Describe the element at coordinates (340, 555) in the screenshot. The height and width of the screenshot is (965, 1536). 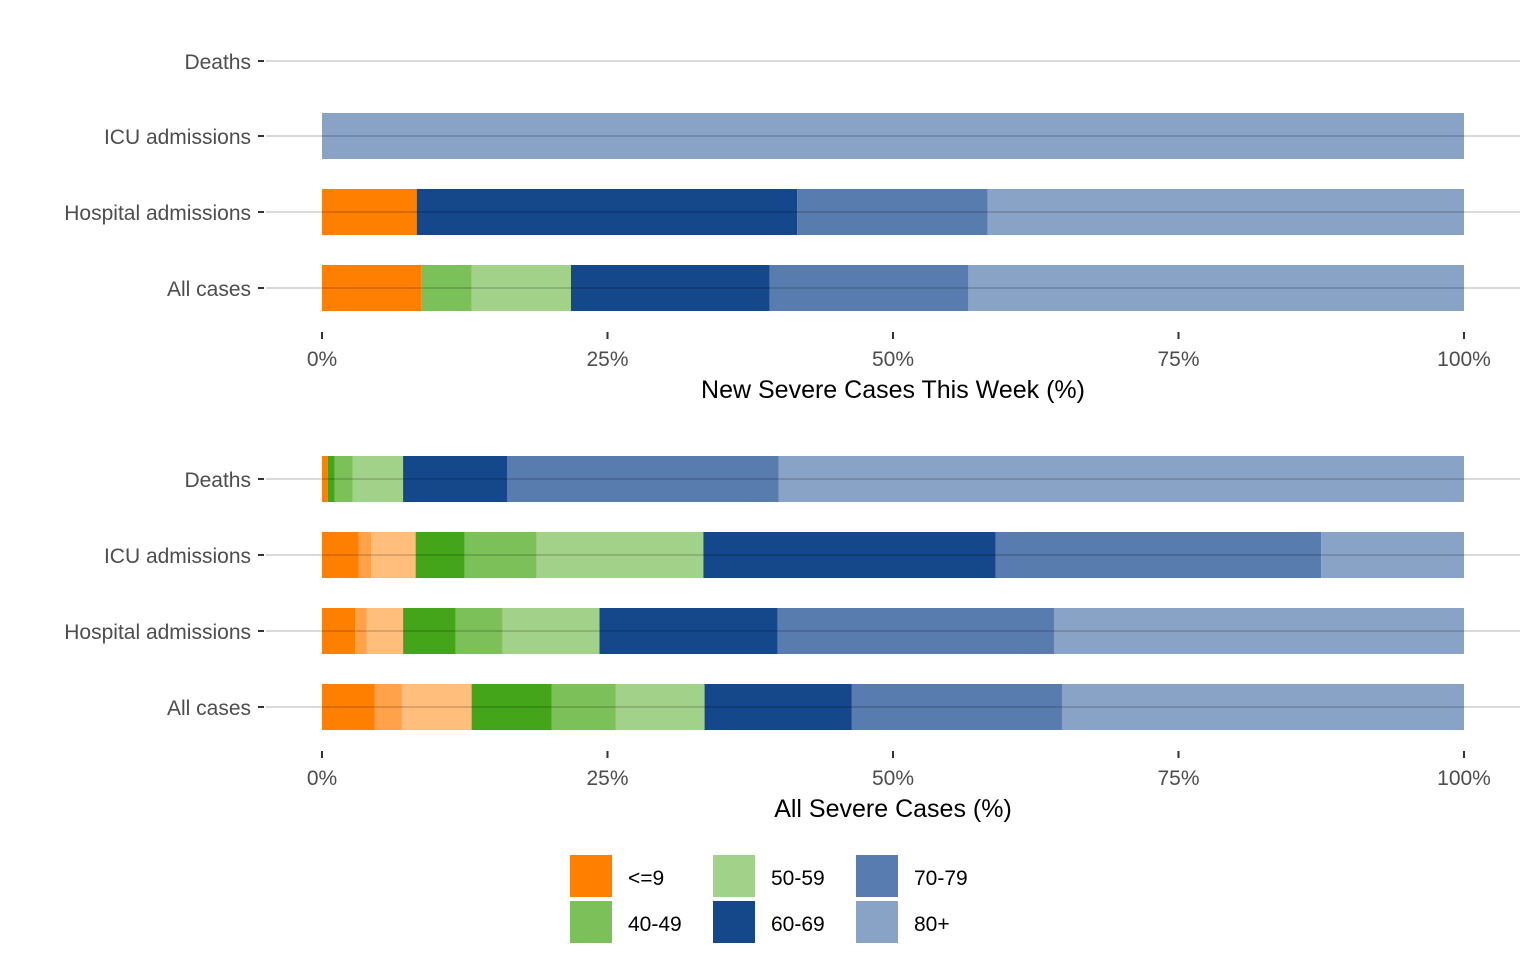
I see `bar-segment-icu-admissions-le9` at that location.